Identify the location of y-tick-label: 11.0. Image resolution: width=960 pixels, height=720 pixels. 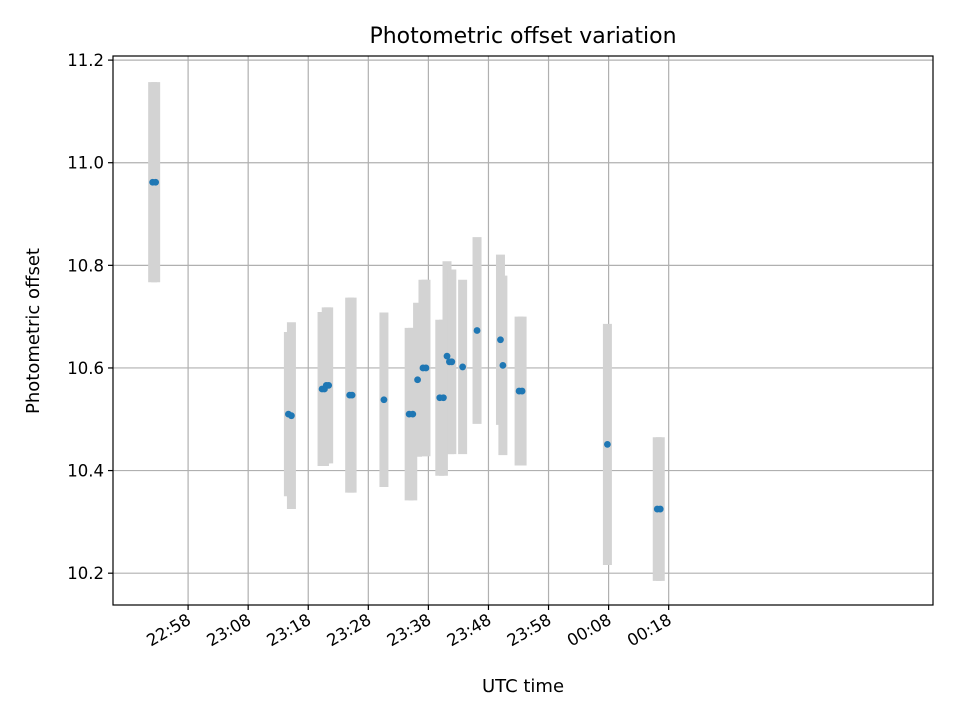
(85, 163).